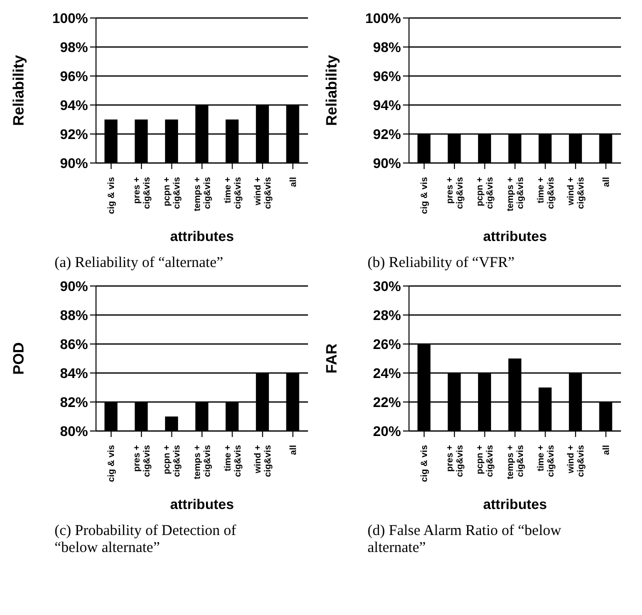 The height and width of the screenshot is (615, 642). I want to click on y-tick-label: 24%, so click(387, 372).